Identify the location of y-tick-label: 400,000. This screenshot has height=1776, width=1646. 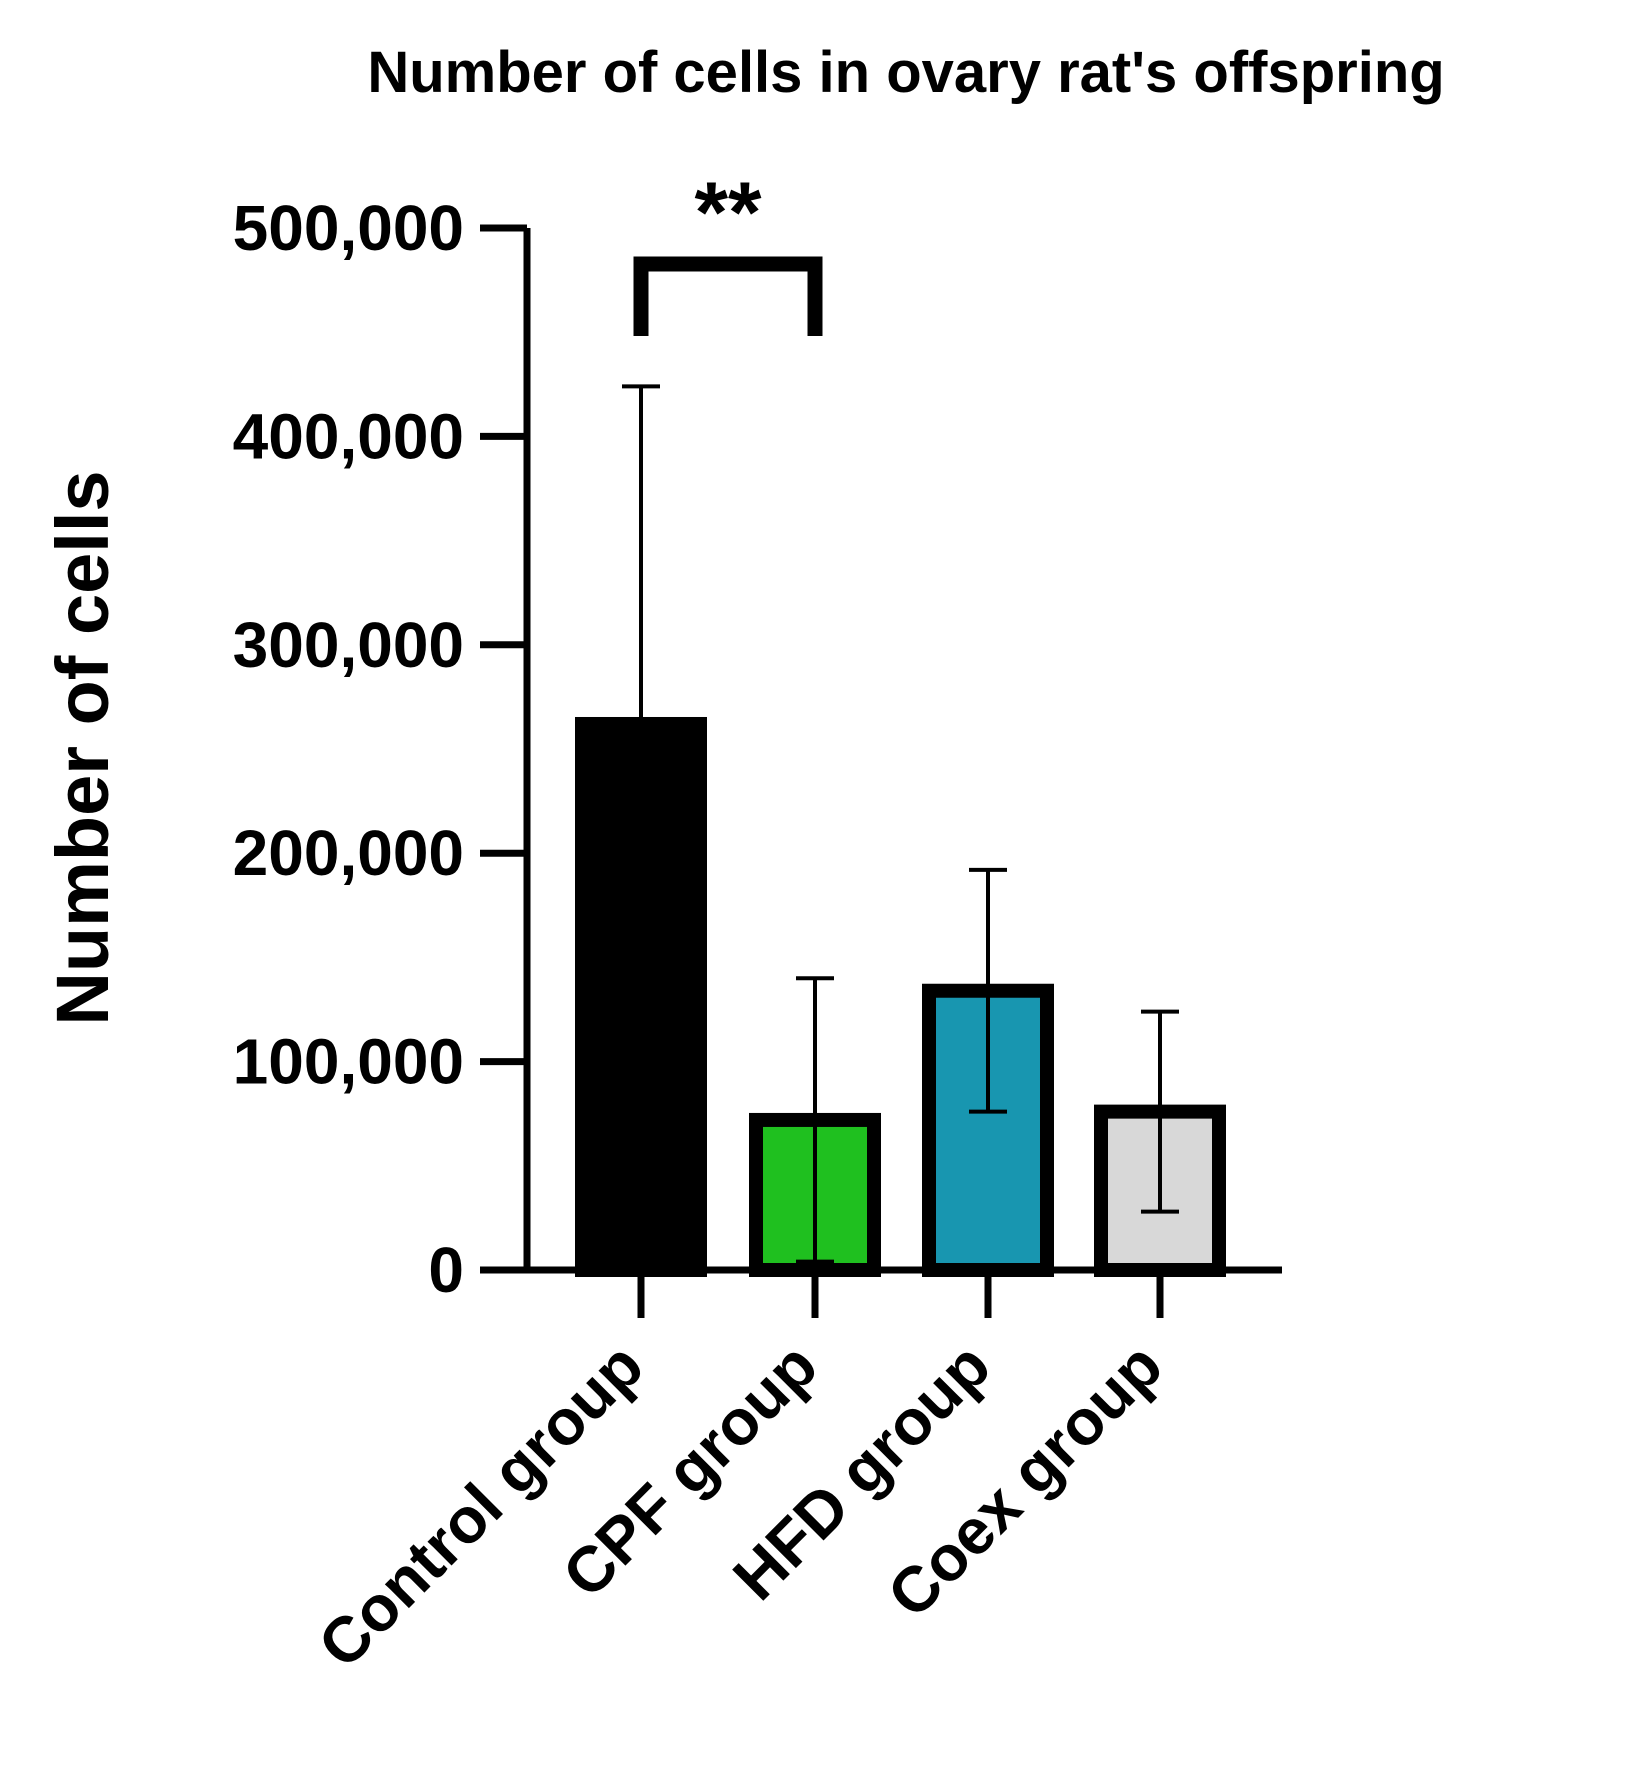
(348, 436).